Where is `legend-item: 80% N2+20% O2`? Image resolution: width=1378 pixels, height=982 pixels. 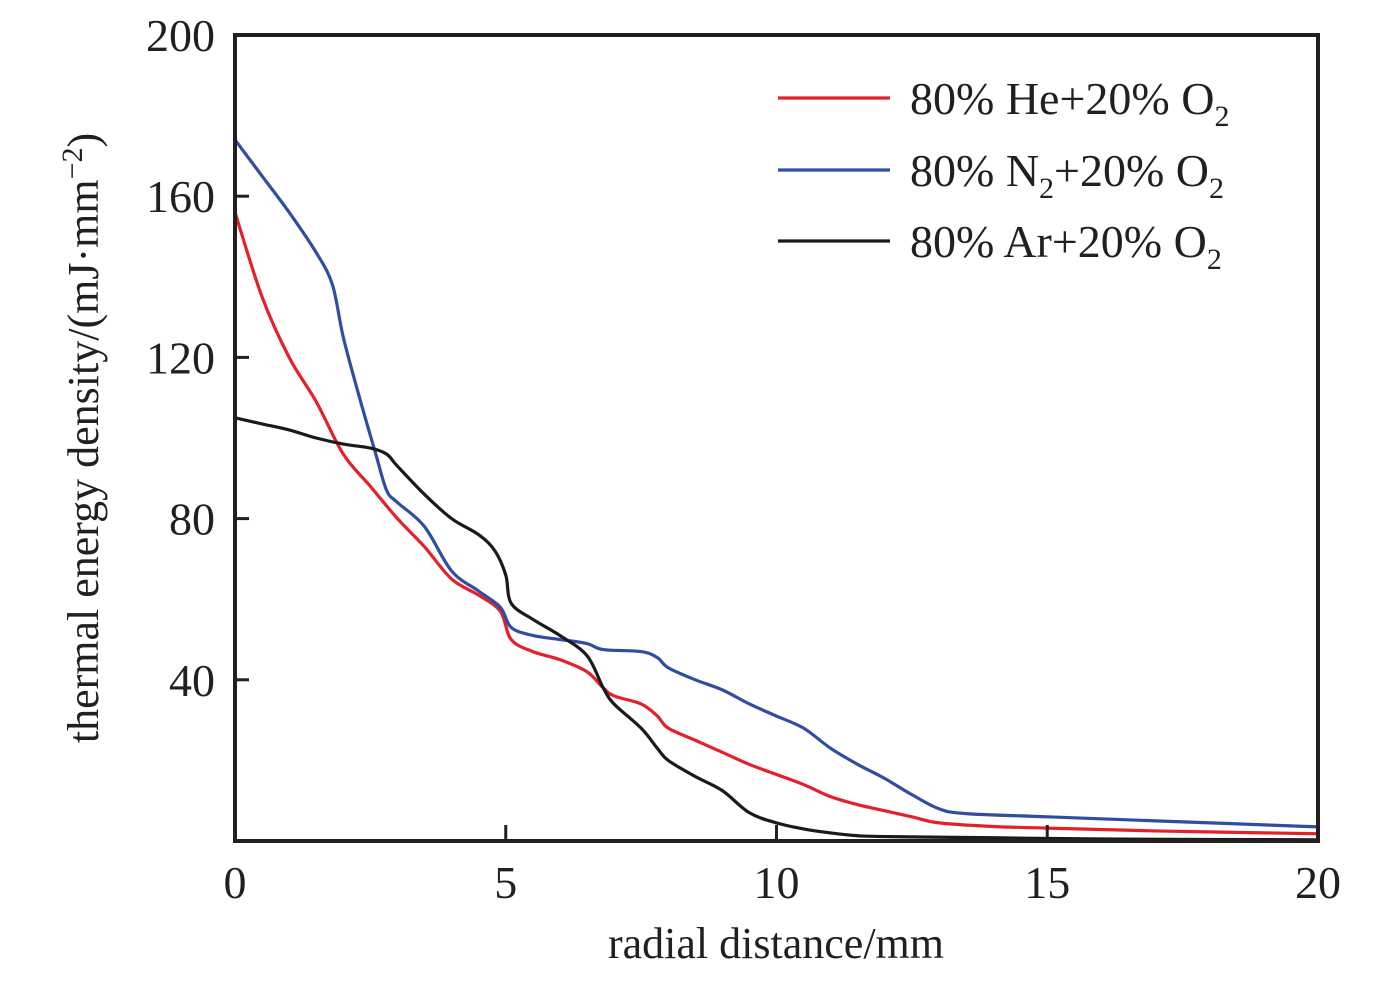
legend-item: 80% N2+20% O2 is located at coordinates (1001, 175).